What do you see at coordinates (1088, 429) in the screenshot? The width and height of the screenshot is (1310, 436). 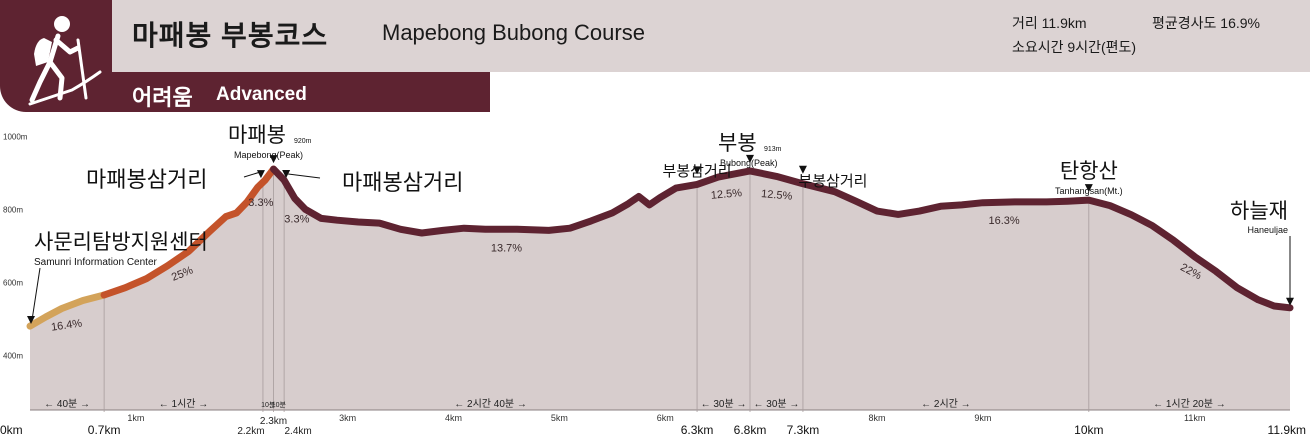 I see `x-tick-label-major: 10km` at bounding box center [1088, 429].